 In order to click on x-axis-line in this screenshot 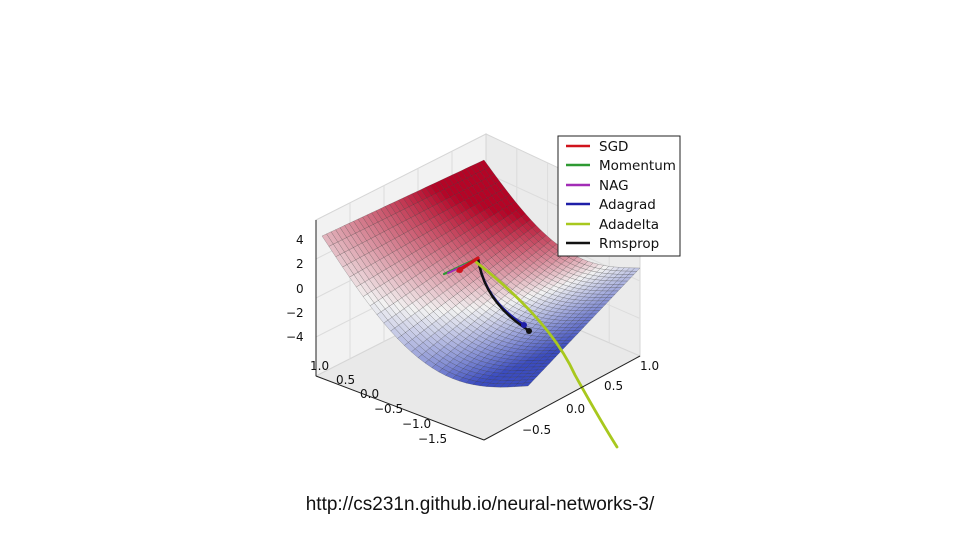, I will do `click(400, 408)`.